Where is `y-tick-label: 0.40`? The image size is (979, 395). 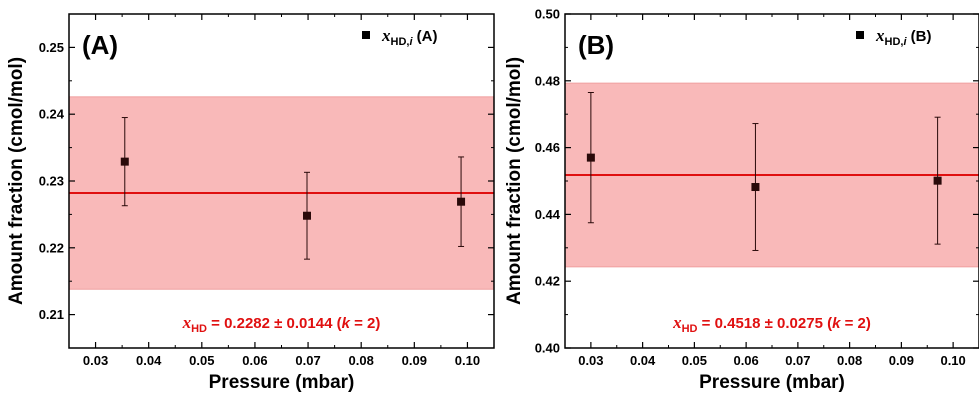
y-tick-label: 0.40 is located at coordinates (547, 348).